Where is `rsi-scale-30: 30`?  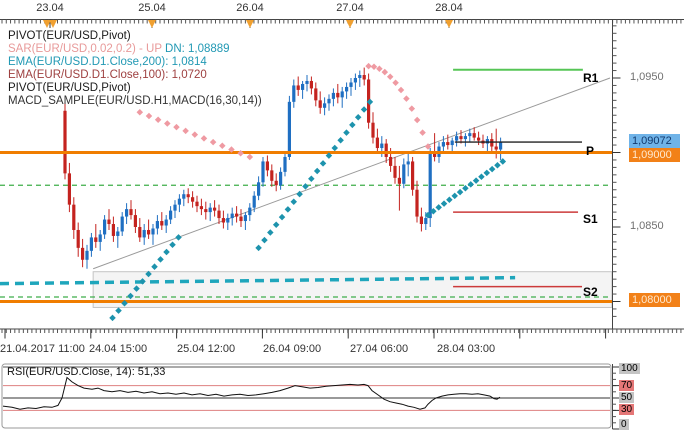
rsi-scale-30: 30 is located at coordinates (627, 409).